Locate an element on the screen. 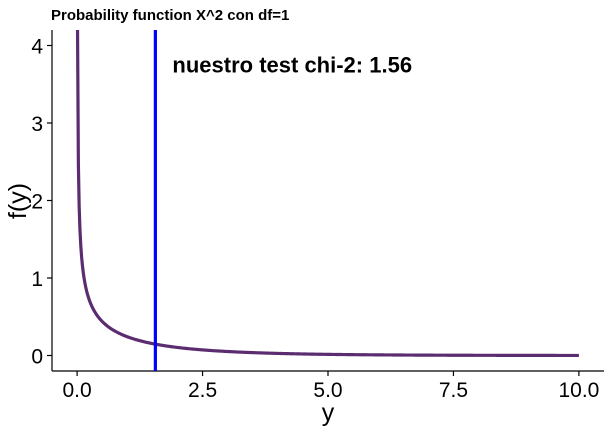 Image resolution: width=612 pixels, height=432 pixels. y-tick-label: 1 is located at coordinates (37, 279).